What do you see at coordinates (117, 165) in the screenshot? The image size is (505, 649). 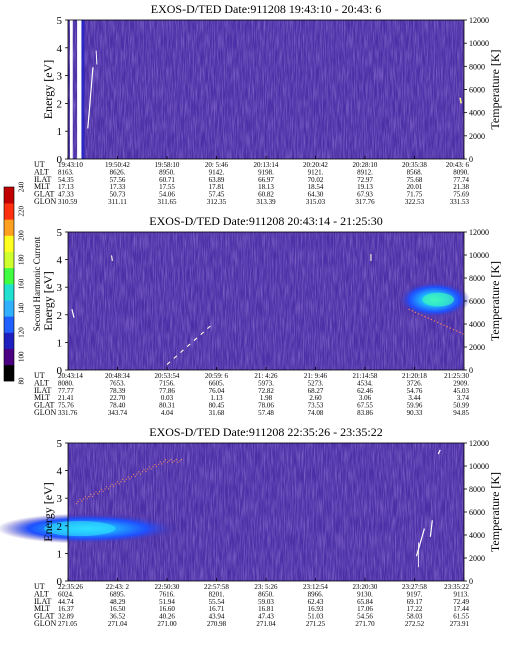 I see `table-cell: 19:50:42` at bounding box center [117, 165].